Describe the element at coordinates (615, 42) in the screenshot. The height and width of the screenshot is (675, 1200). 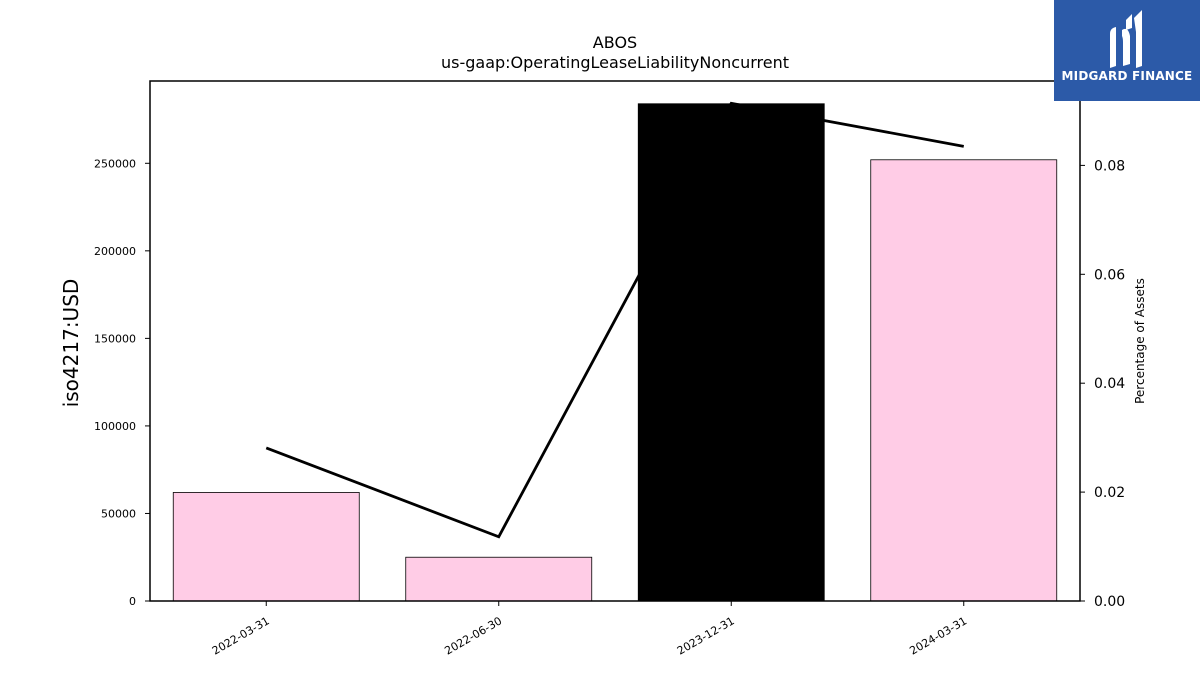
I see `chart-title: ABOS` at that location.